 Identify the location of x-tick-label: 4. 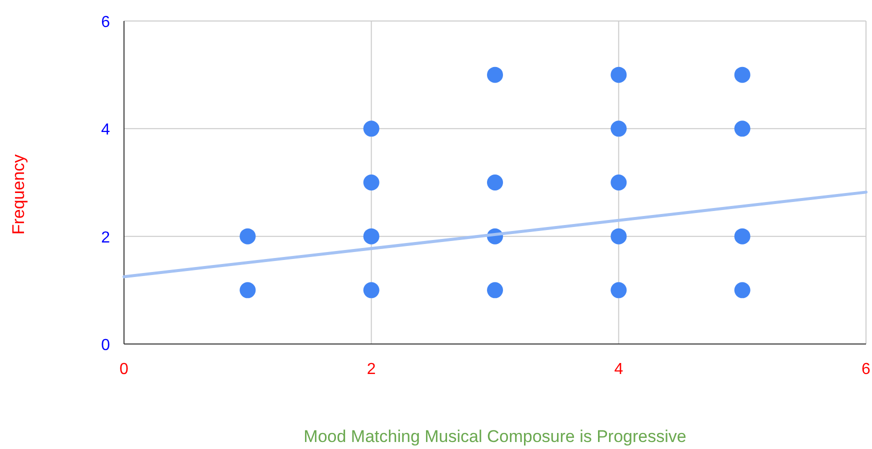
(619, 369).